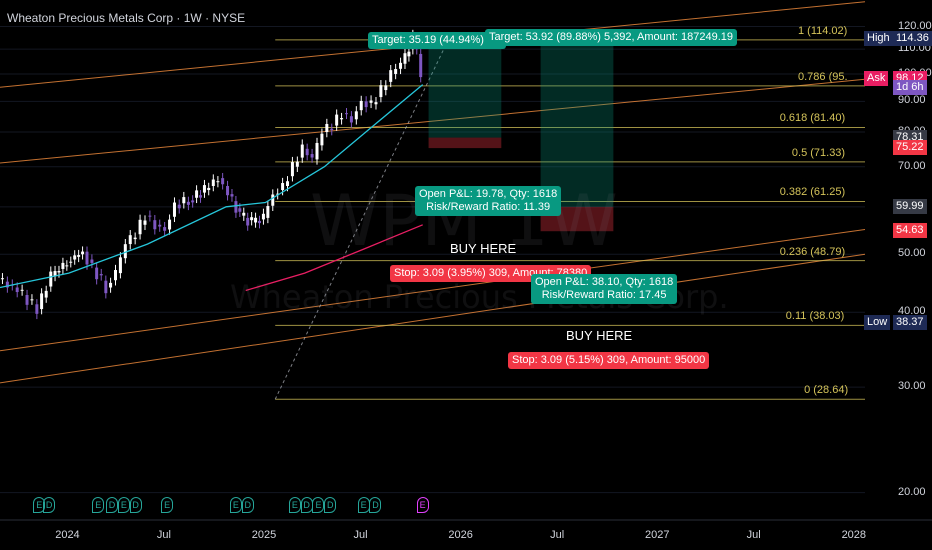 The width and height of the screenshot is (932, 550). Describe the element at coordinates (912, 165) in the screenshot. I see `y-tick-label: 70.00` at that location.